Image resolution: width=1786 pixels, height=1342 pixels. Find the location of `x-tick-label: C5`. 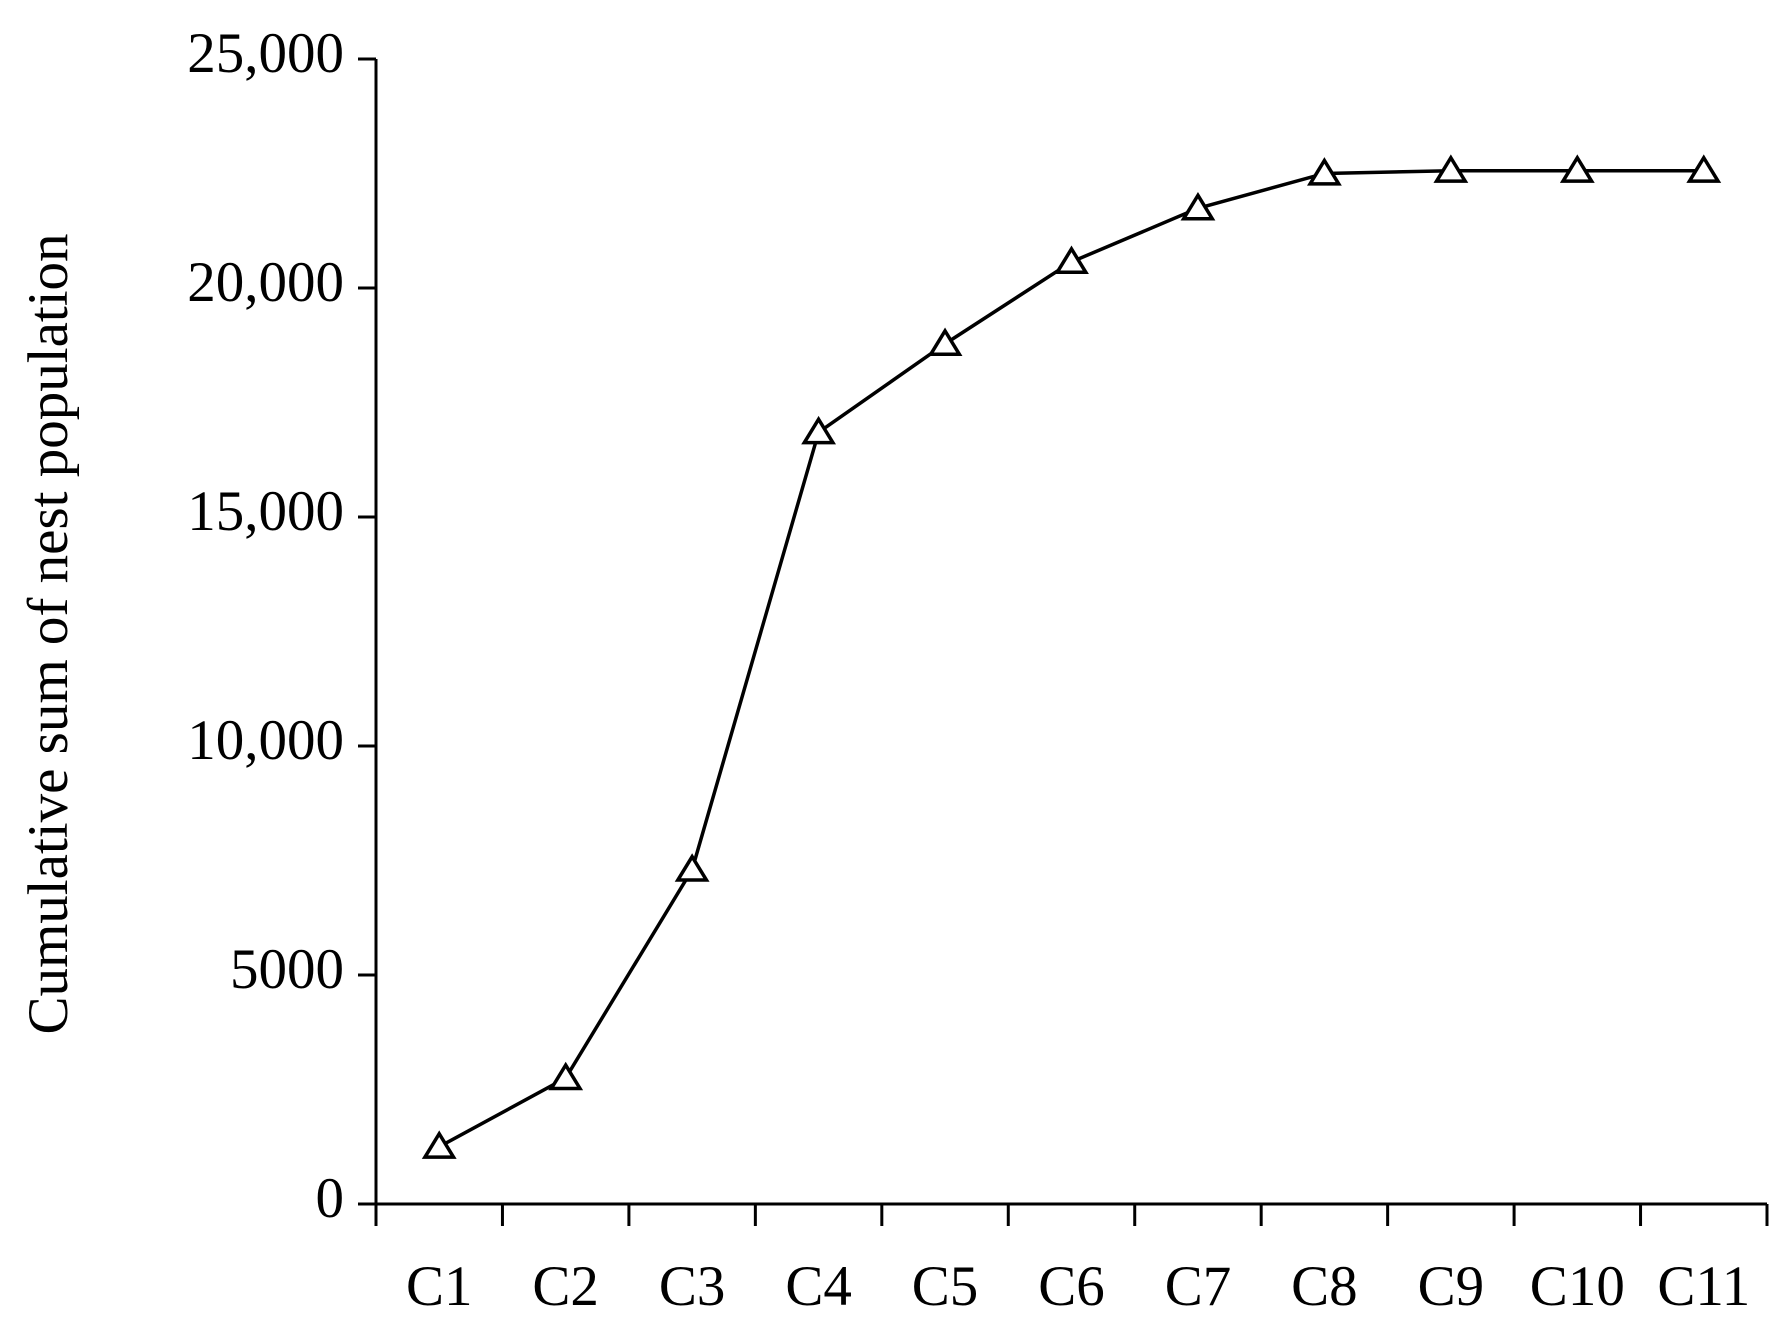

x-tick-label: C5 is located at coordinates (945, 1286).